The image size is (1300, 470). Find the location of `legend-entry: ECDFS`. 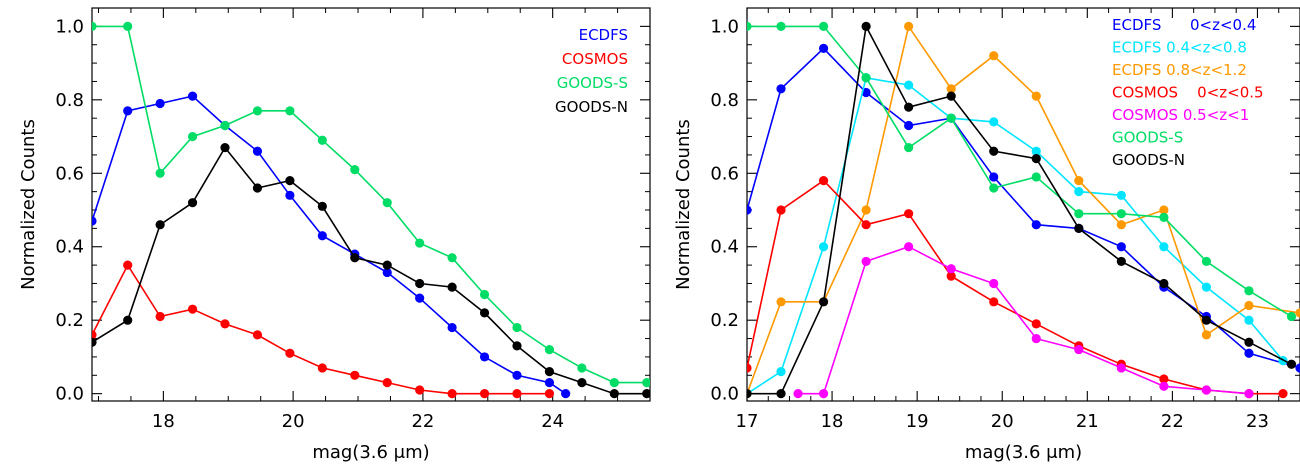

legend-entry: ECDFS is located at coordinates (603, 35).